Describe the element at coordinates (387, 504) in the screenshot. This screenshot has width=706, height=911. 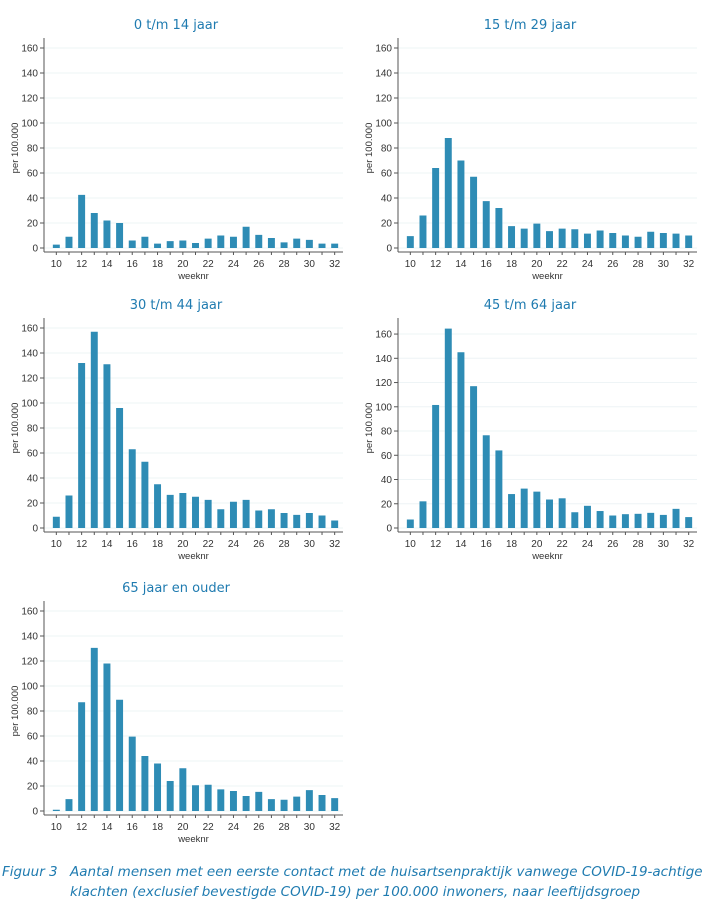
I see `y-tick-label: 20` at that location.